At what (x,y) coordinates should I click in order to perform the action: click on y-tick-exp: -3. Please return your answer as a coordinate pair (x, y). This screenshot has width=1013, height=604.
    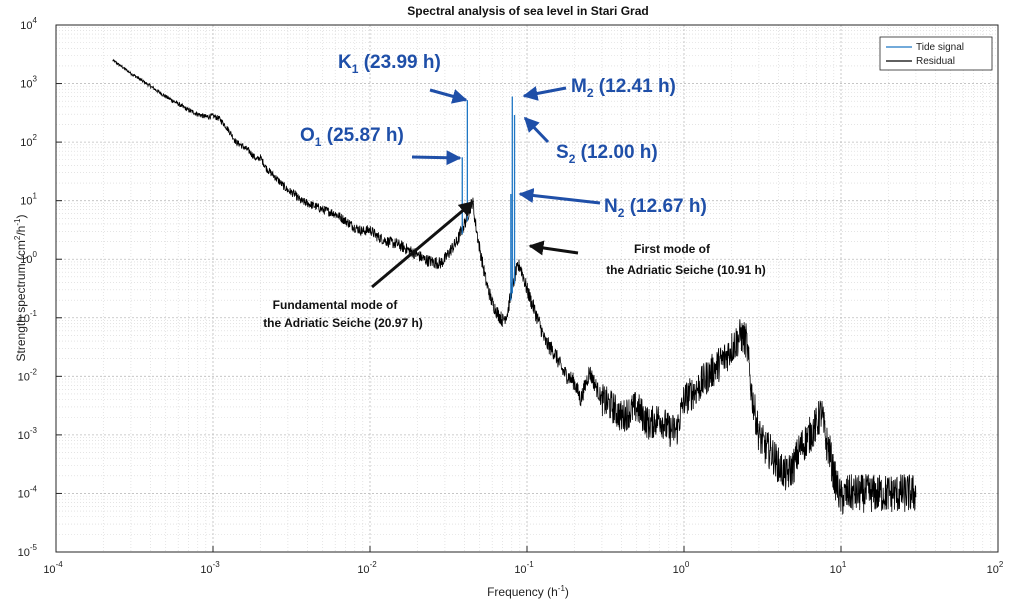
    Looking at the image, I should click on (34, 430).